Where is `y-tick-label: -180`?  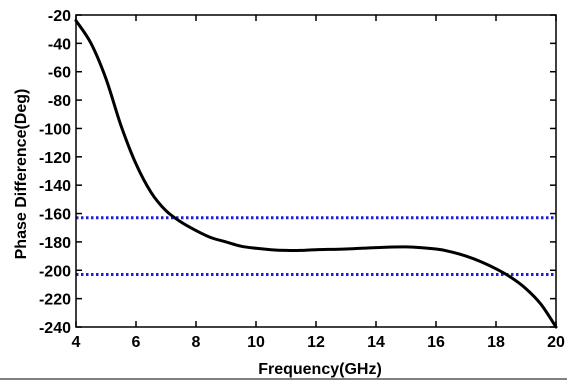 y-tick-label: -180 is located at coordinates (55, 243).